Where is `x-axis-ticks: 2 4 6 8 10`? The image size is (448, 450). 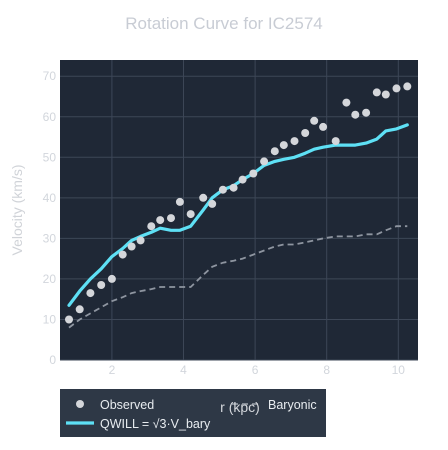
x-axis-ticks: 2 4 6 8 10 is located at coordinates (257, 370).